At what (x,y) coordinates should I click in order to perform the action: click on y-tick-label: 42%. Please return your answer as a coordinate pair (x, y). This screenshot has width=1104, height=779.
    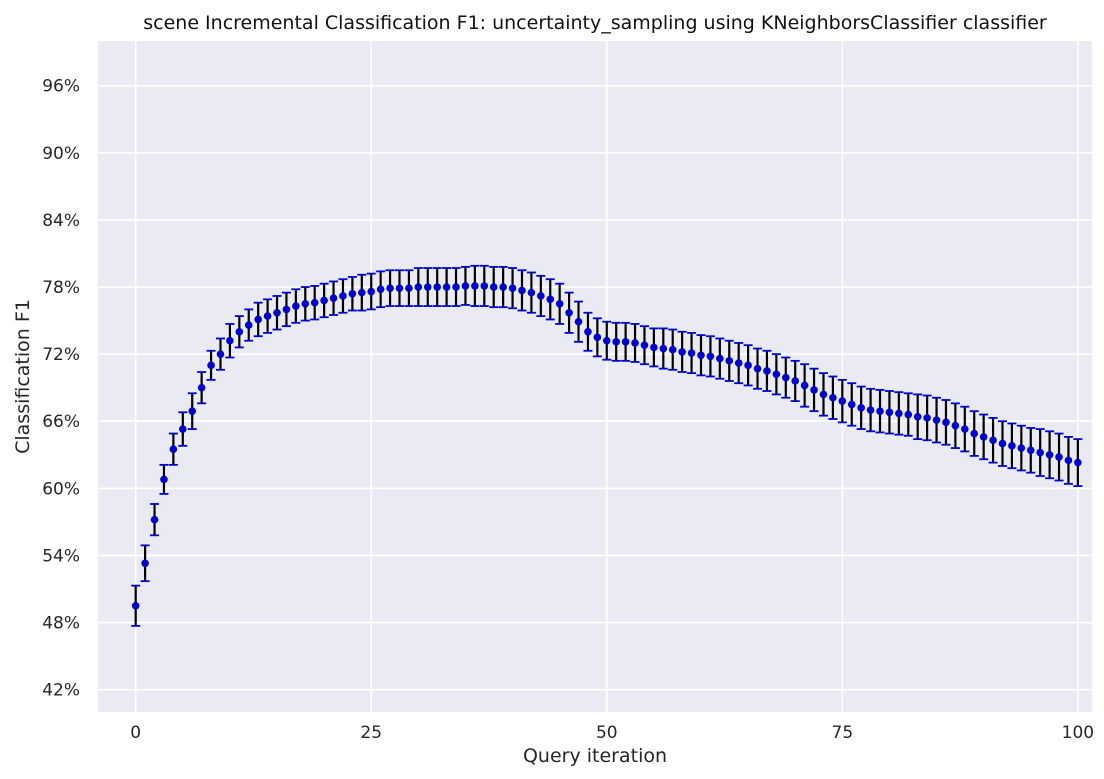
    Looking at the image, I should click on (61, 691).